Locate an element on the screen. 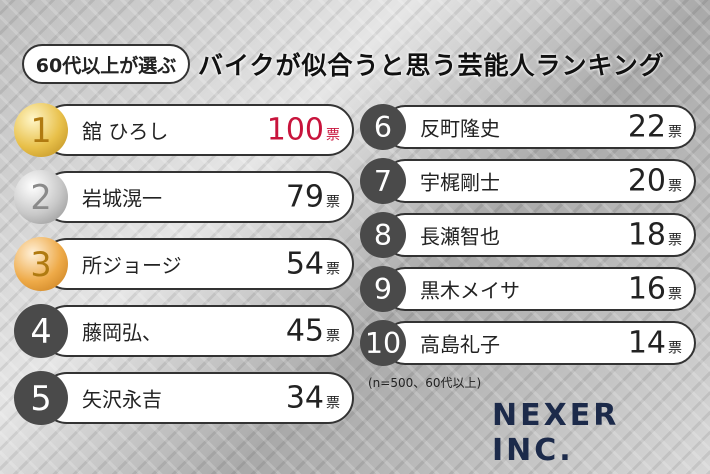  ranking-row: 1 舘 ひろし 100 票 is located at coordinates (184, 130).